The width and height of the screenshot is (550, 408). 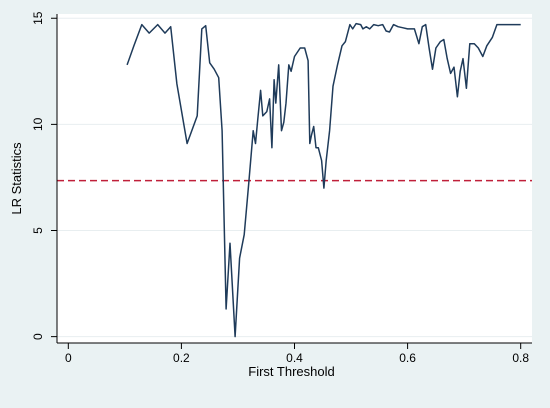 What do you see at coordinates (38, 230) in the screenshot?
I see `y-tick-label: 5` at bounding box center [38, 230].